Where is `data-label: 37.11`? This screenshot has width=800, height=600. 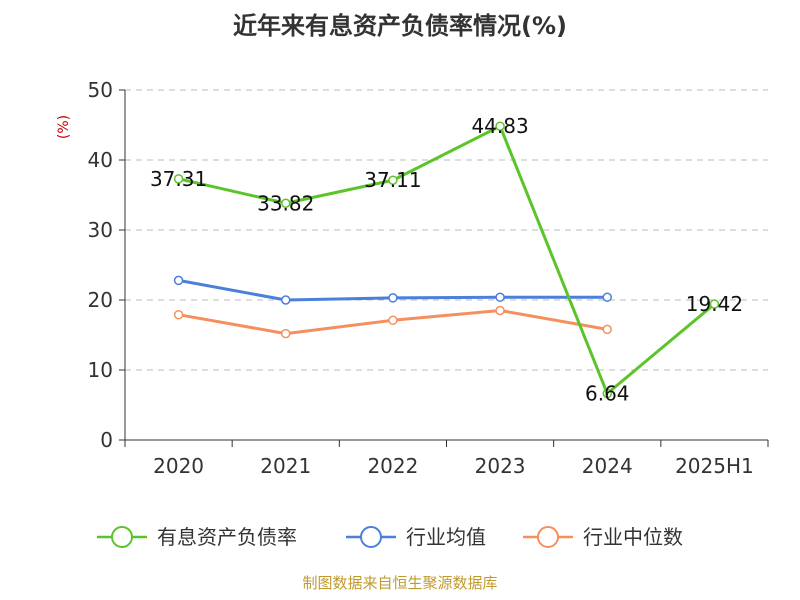 data-label: 37.11 is located at coordinates (392, 180).